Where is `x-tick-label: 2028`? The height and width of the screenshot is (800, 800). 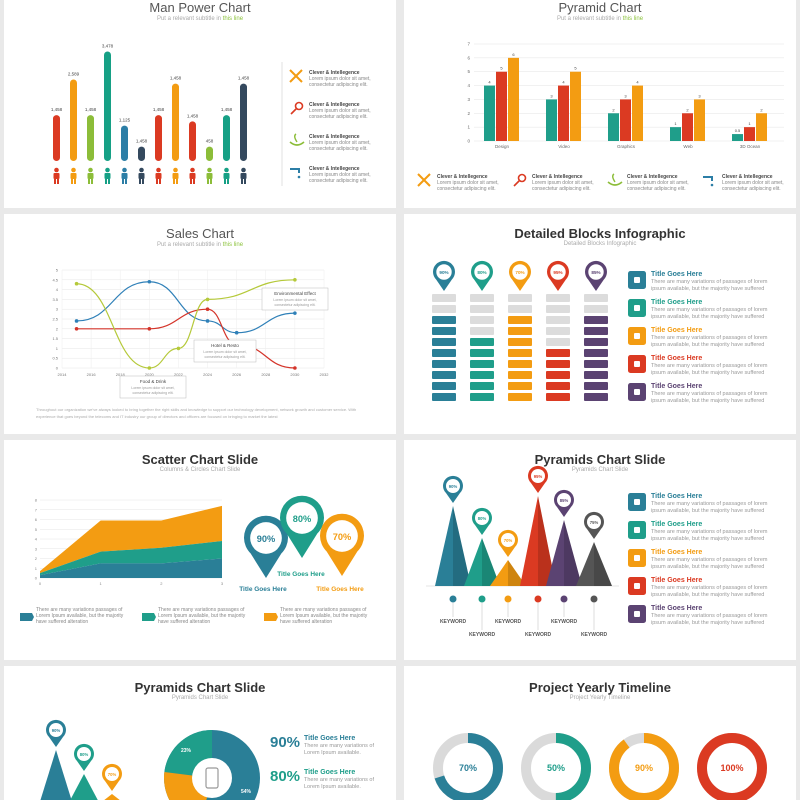
x-tick-label: 2028 is located at coordinates (266, 374).